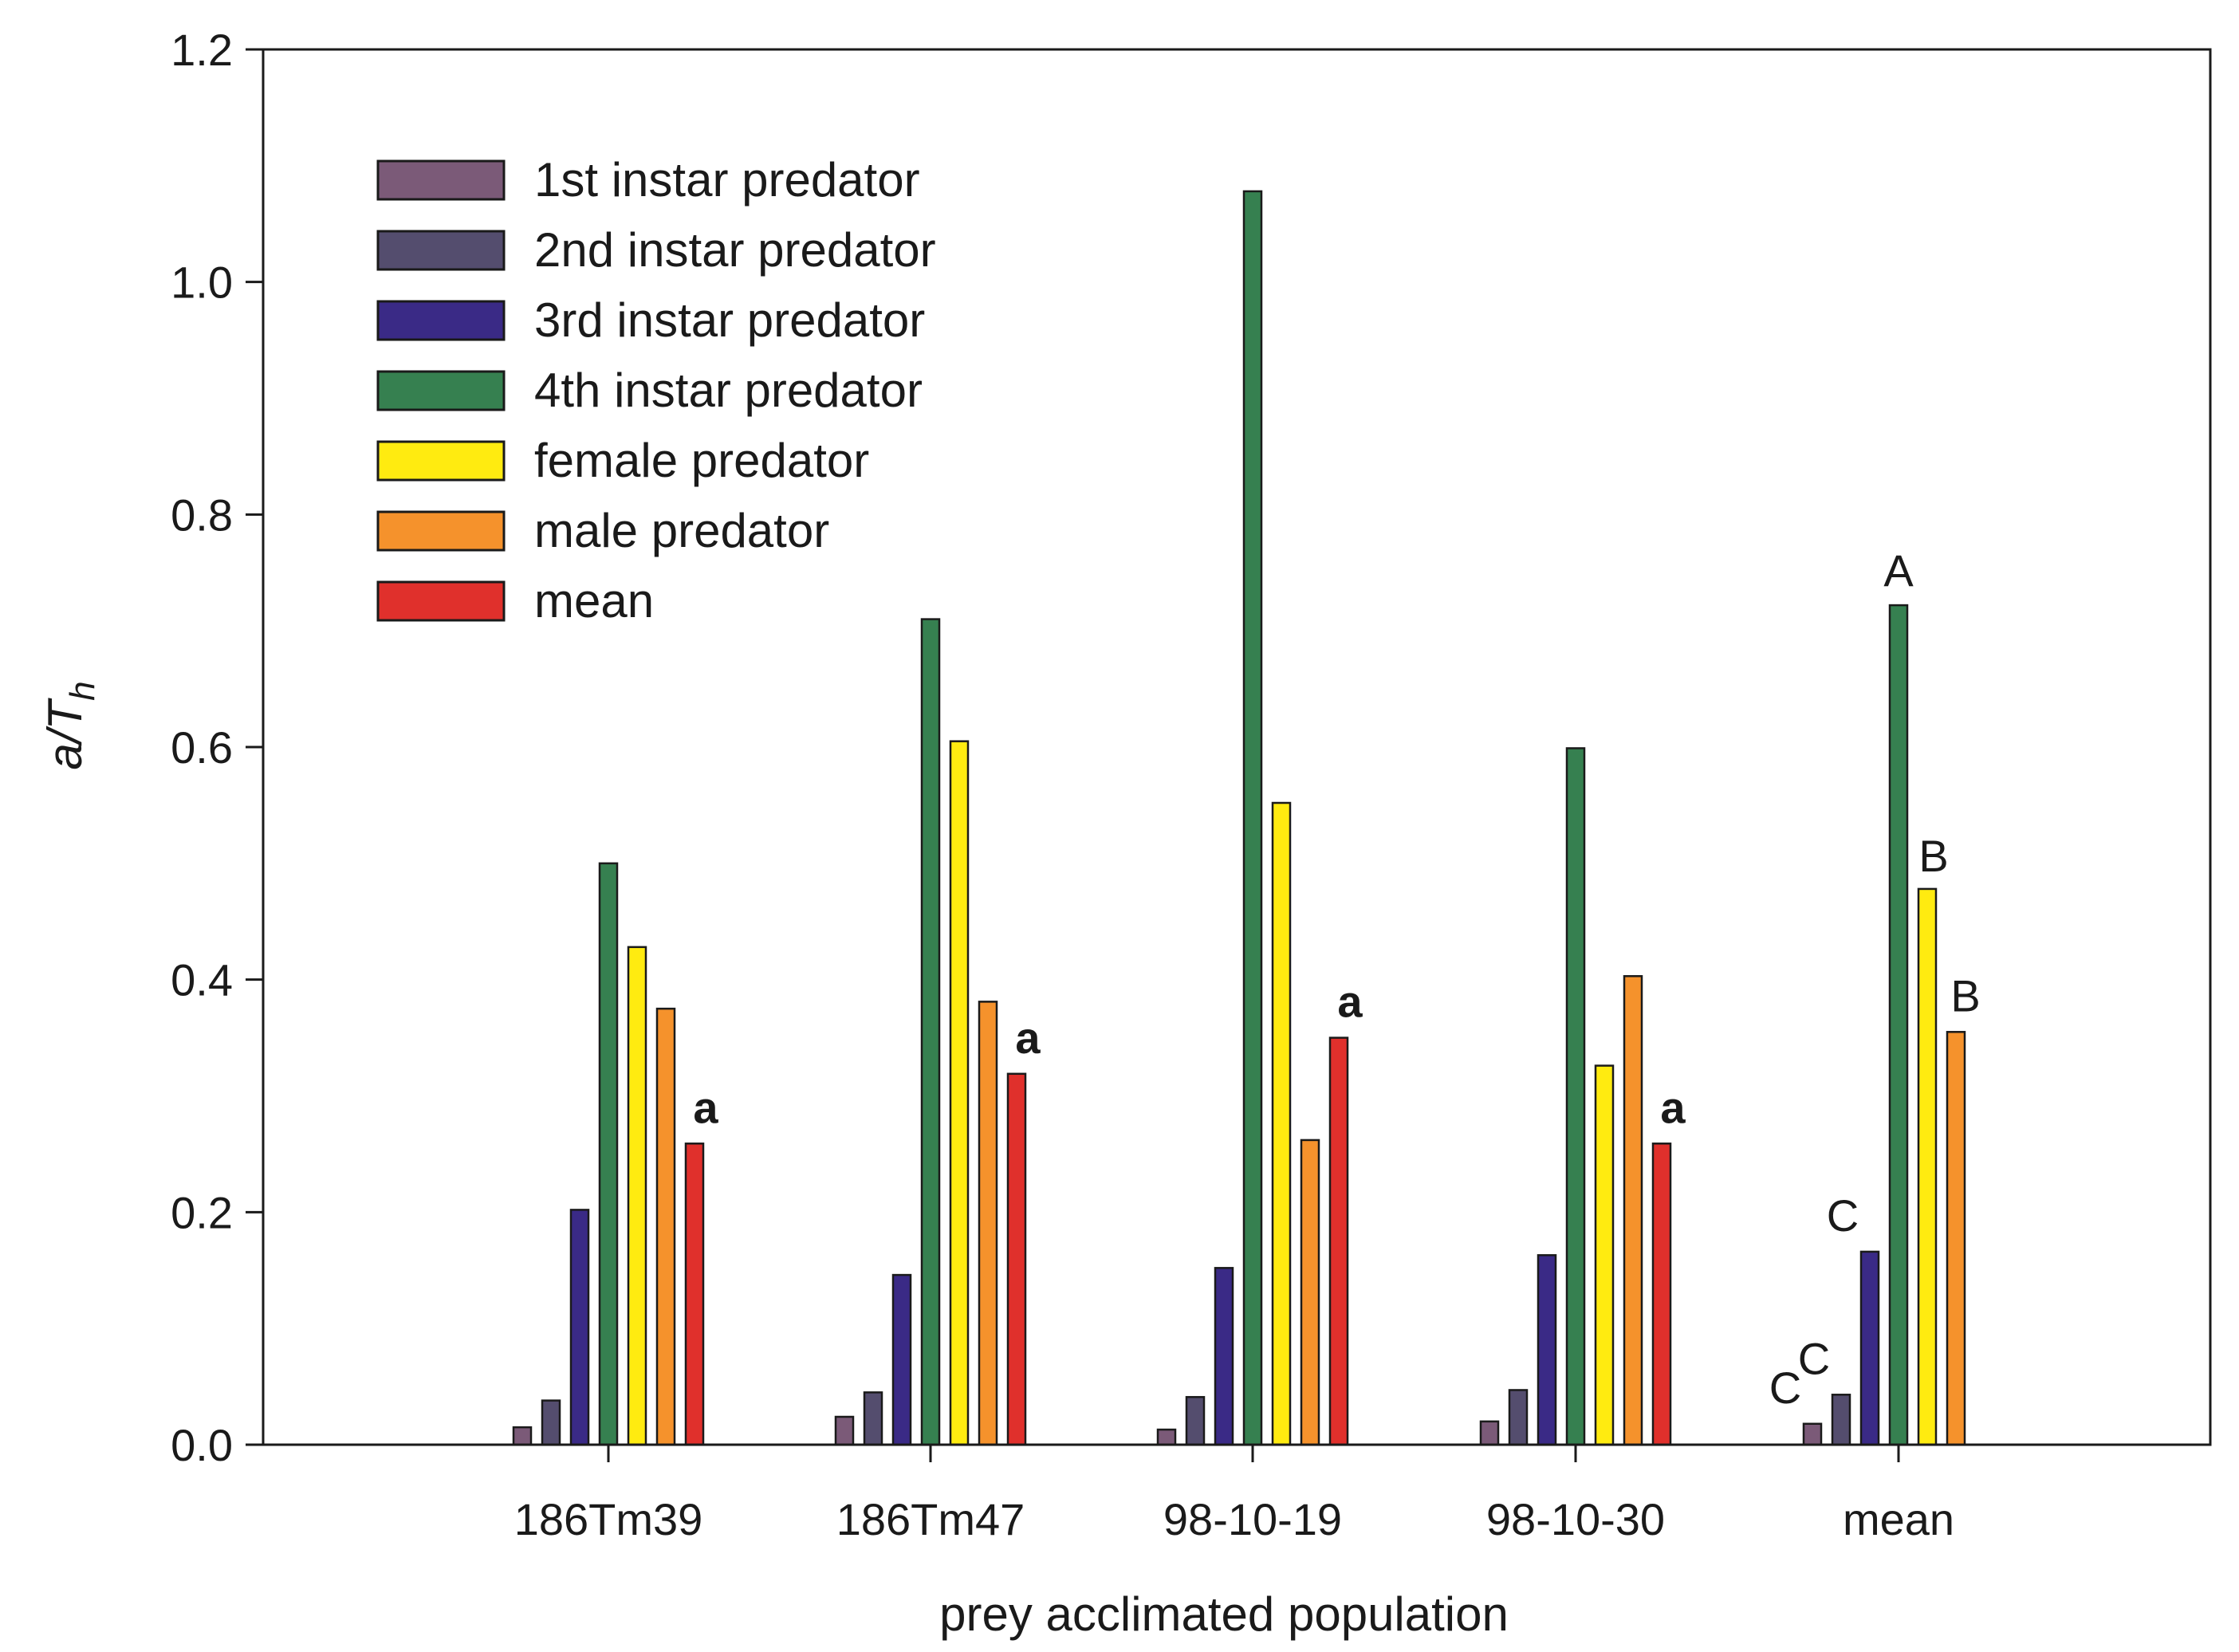  I want to click on legend-swatch-mean, so click(441, 601).